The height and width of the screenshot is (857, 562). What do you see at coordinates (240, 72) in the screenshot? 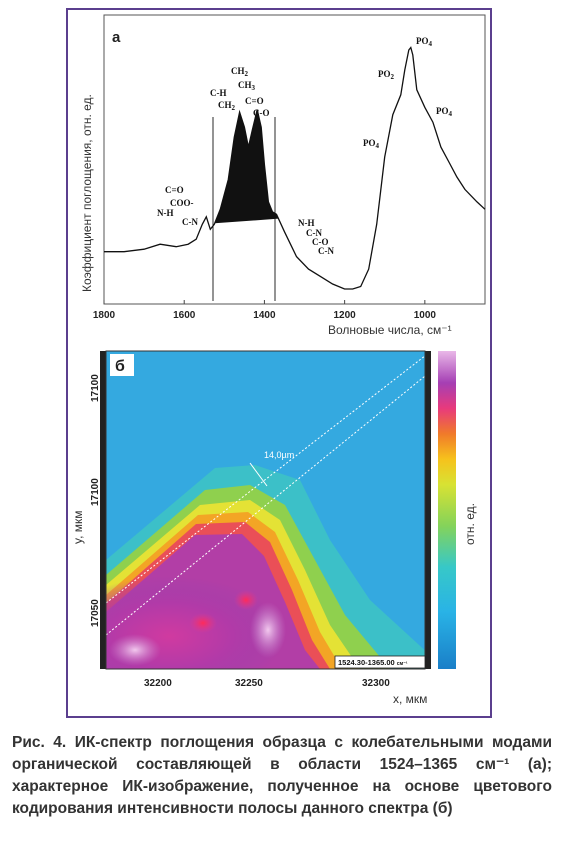
I see `ann-ch2-top: CH2` at bounding box center [240, 72].